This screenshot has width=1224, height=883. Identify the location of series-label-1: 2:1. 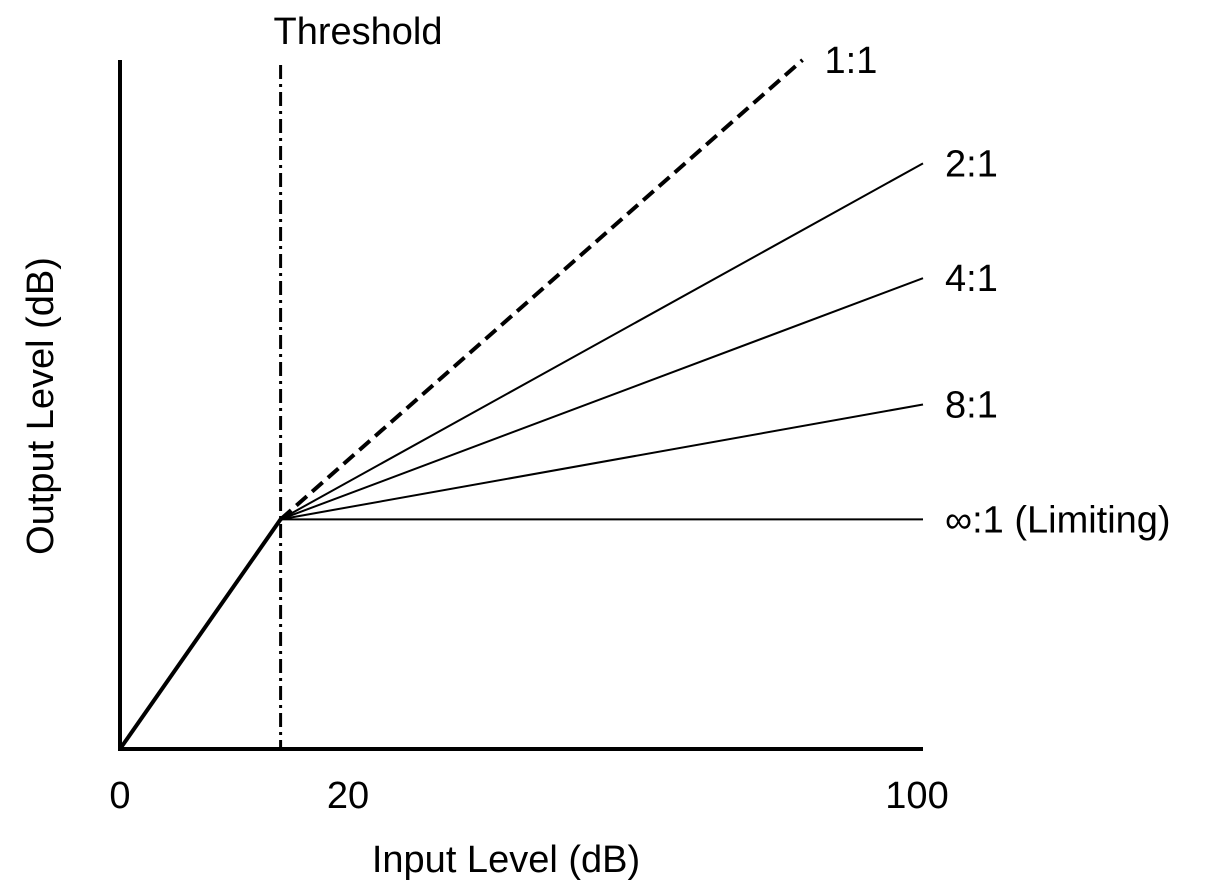
(971, 164).